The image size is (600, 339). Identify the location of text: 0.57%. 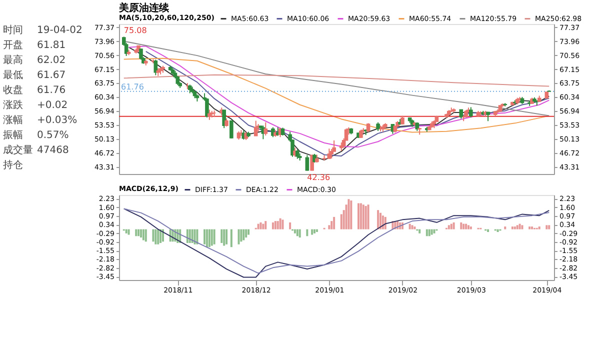
(53, 135).